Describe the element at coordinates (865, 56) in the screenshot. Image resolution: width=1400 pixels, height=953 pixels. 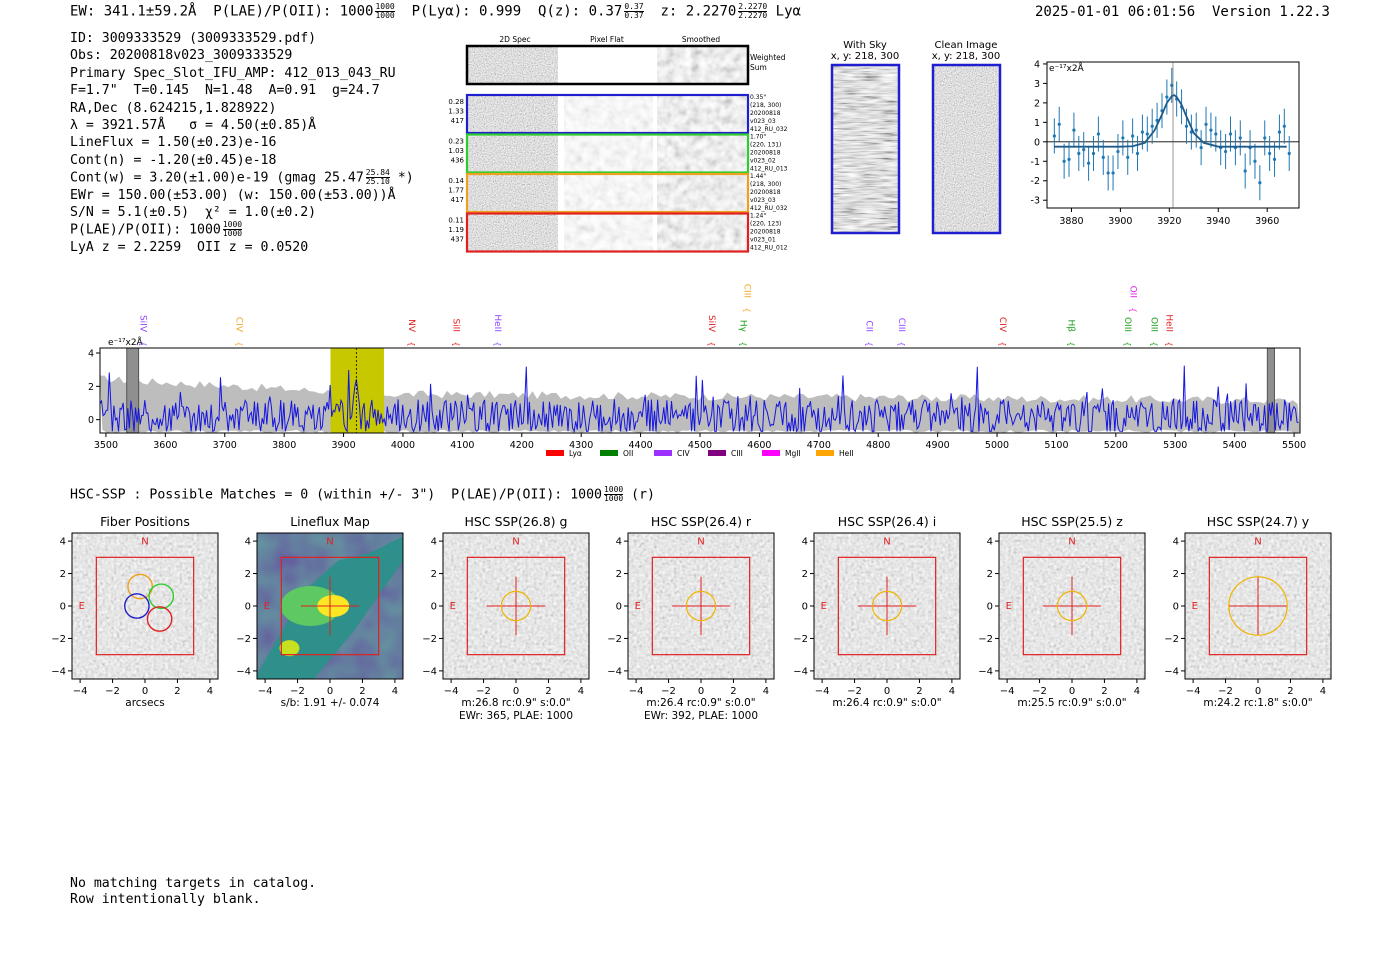
I see `withsky-coords: x, y: 218, 300` at that location.